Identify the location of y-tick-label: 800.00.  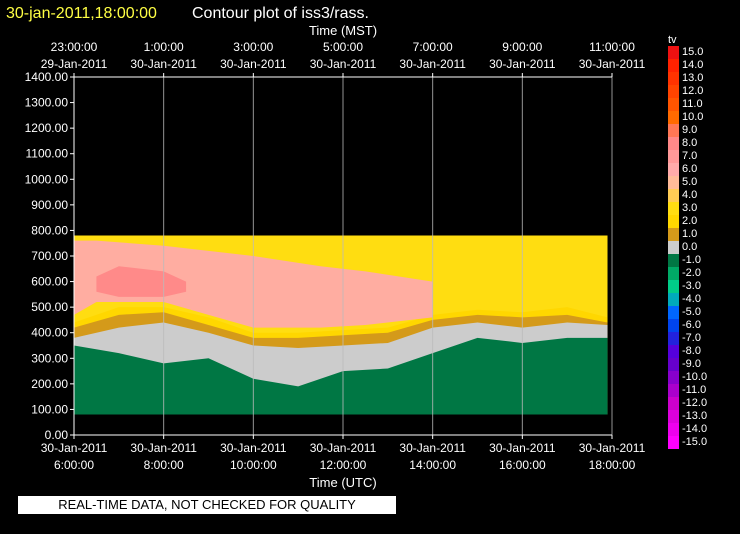
(49, 230).